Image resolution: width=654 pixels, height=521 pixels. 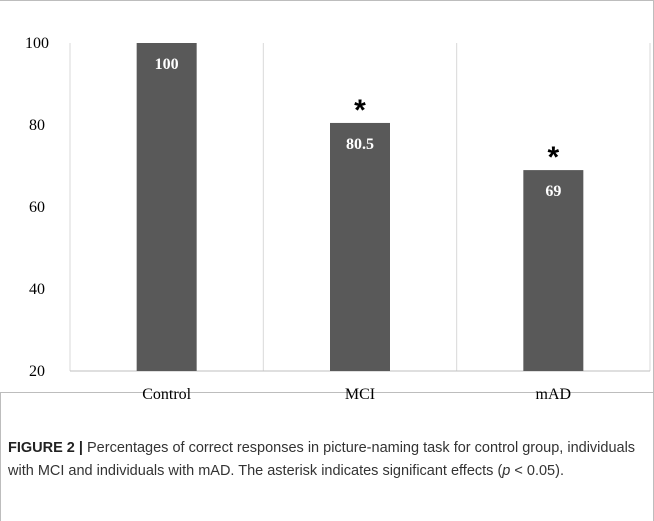 I want to click on category-label-mAD: mAD, so click(x=554, y=394).